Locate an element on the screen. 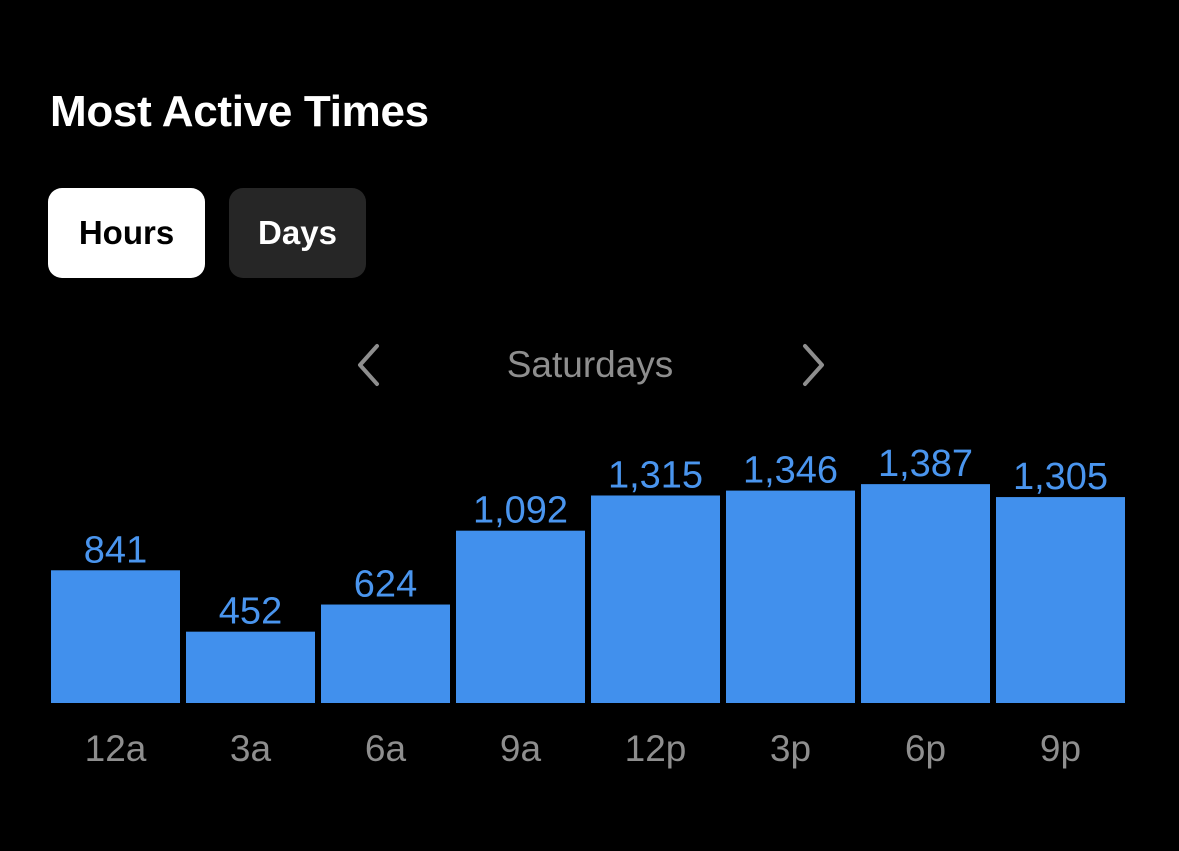 The image size is (1179, 851). x-axis-tick-label: 3p is located at coordinates (790, 748).